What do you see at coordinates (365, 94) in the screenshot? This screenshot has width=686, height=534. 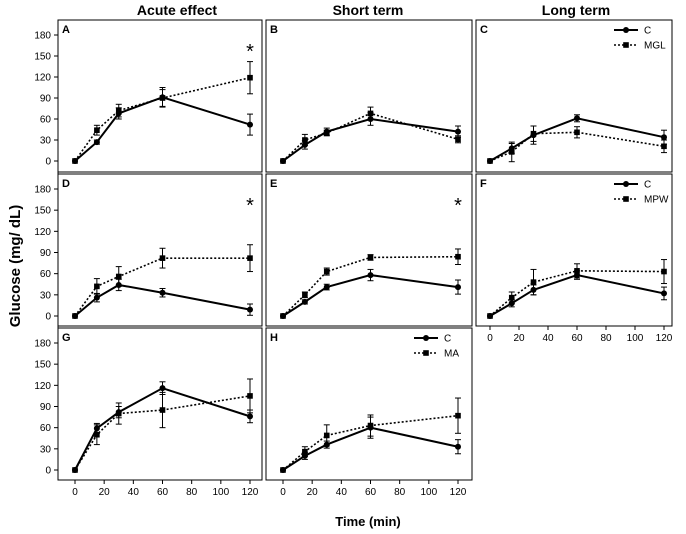 I see `panel-B: B` at bounding box center [365, 94].